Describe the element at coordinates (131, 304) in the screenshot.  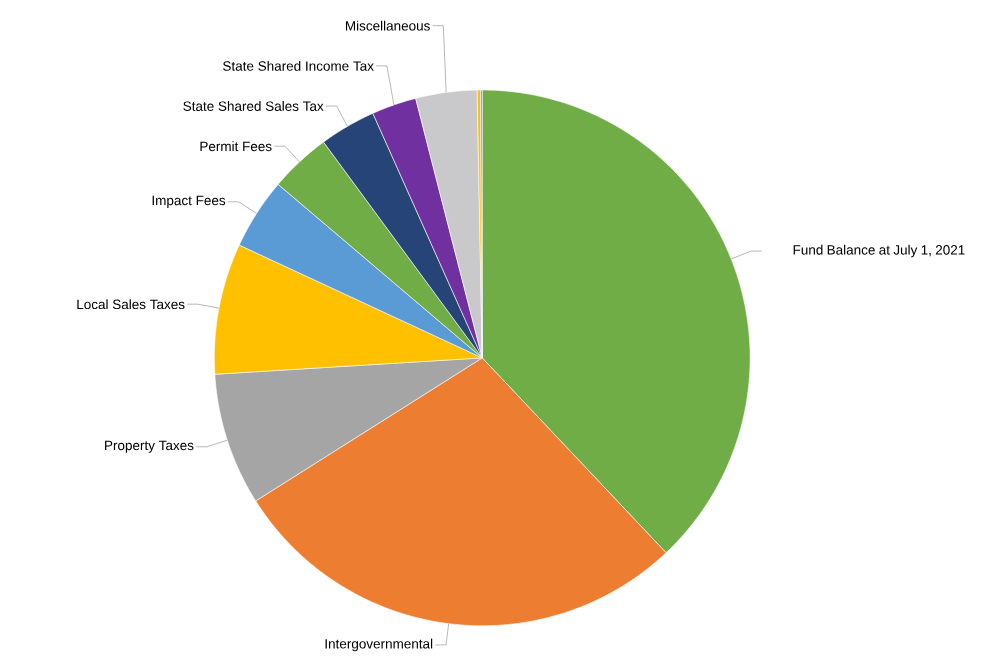
I see `slice-label: Local Sales Taxes` at that location.